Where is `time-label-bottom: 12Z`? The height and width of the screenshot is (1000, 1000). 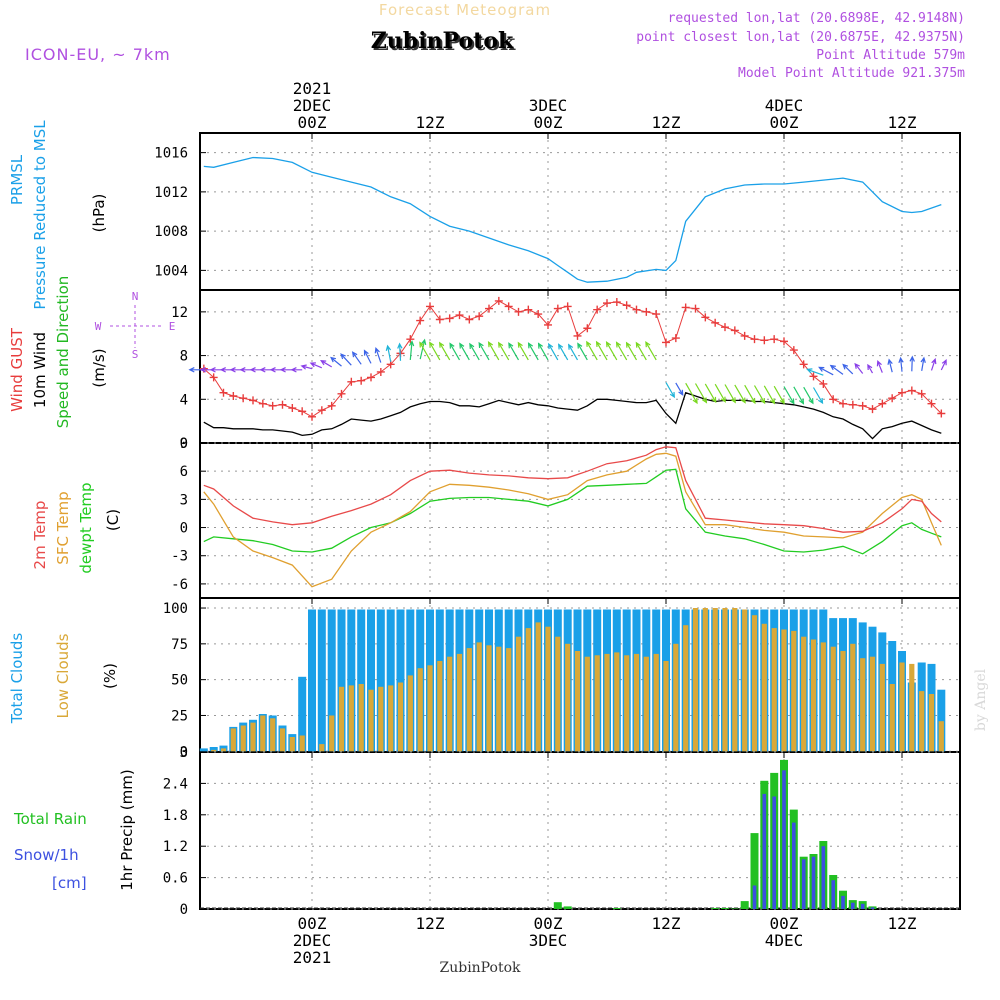 time-label-bottom: 12Z is located at coordinates (666, 923).